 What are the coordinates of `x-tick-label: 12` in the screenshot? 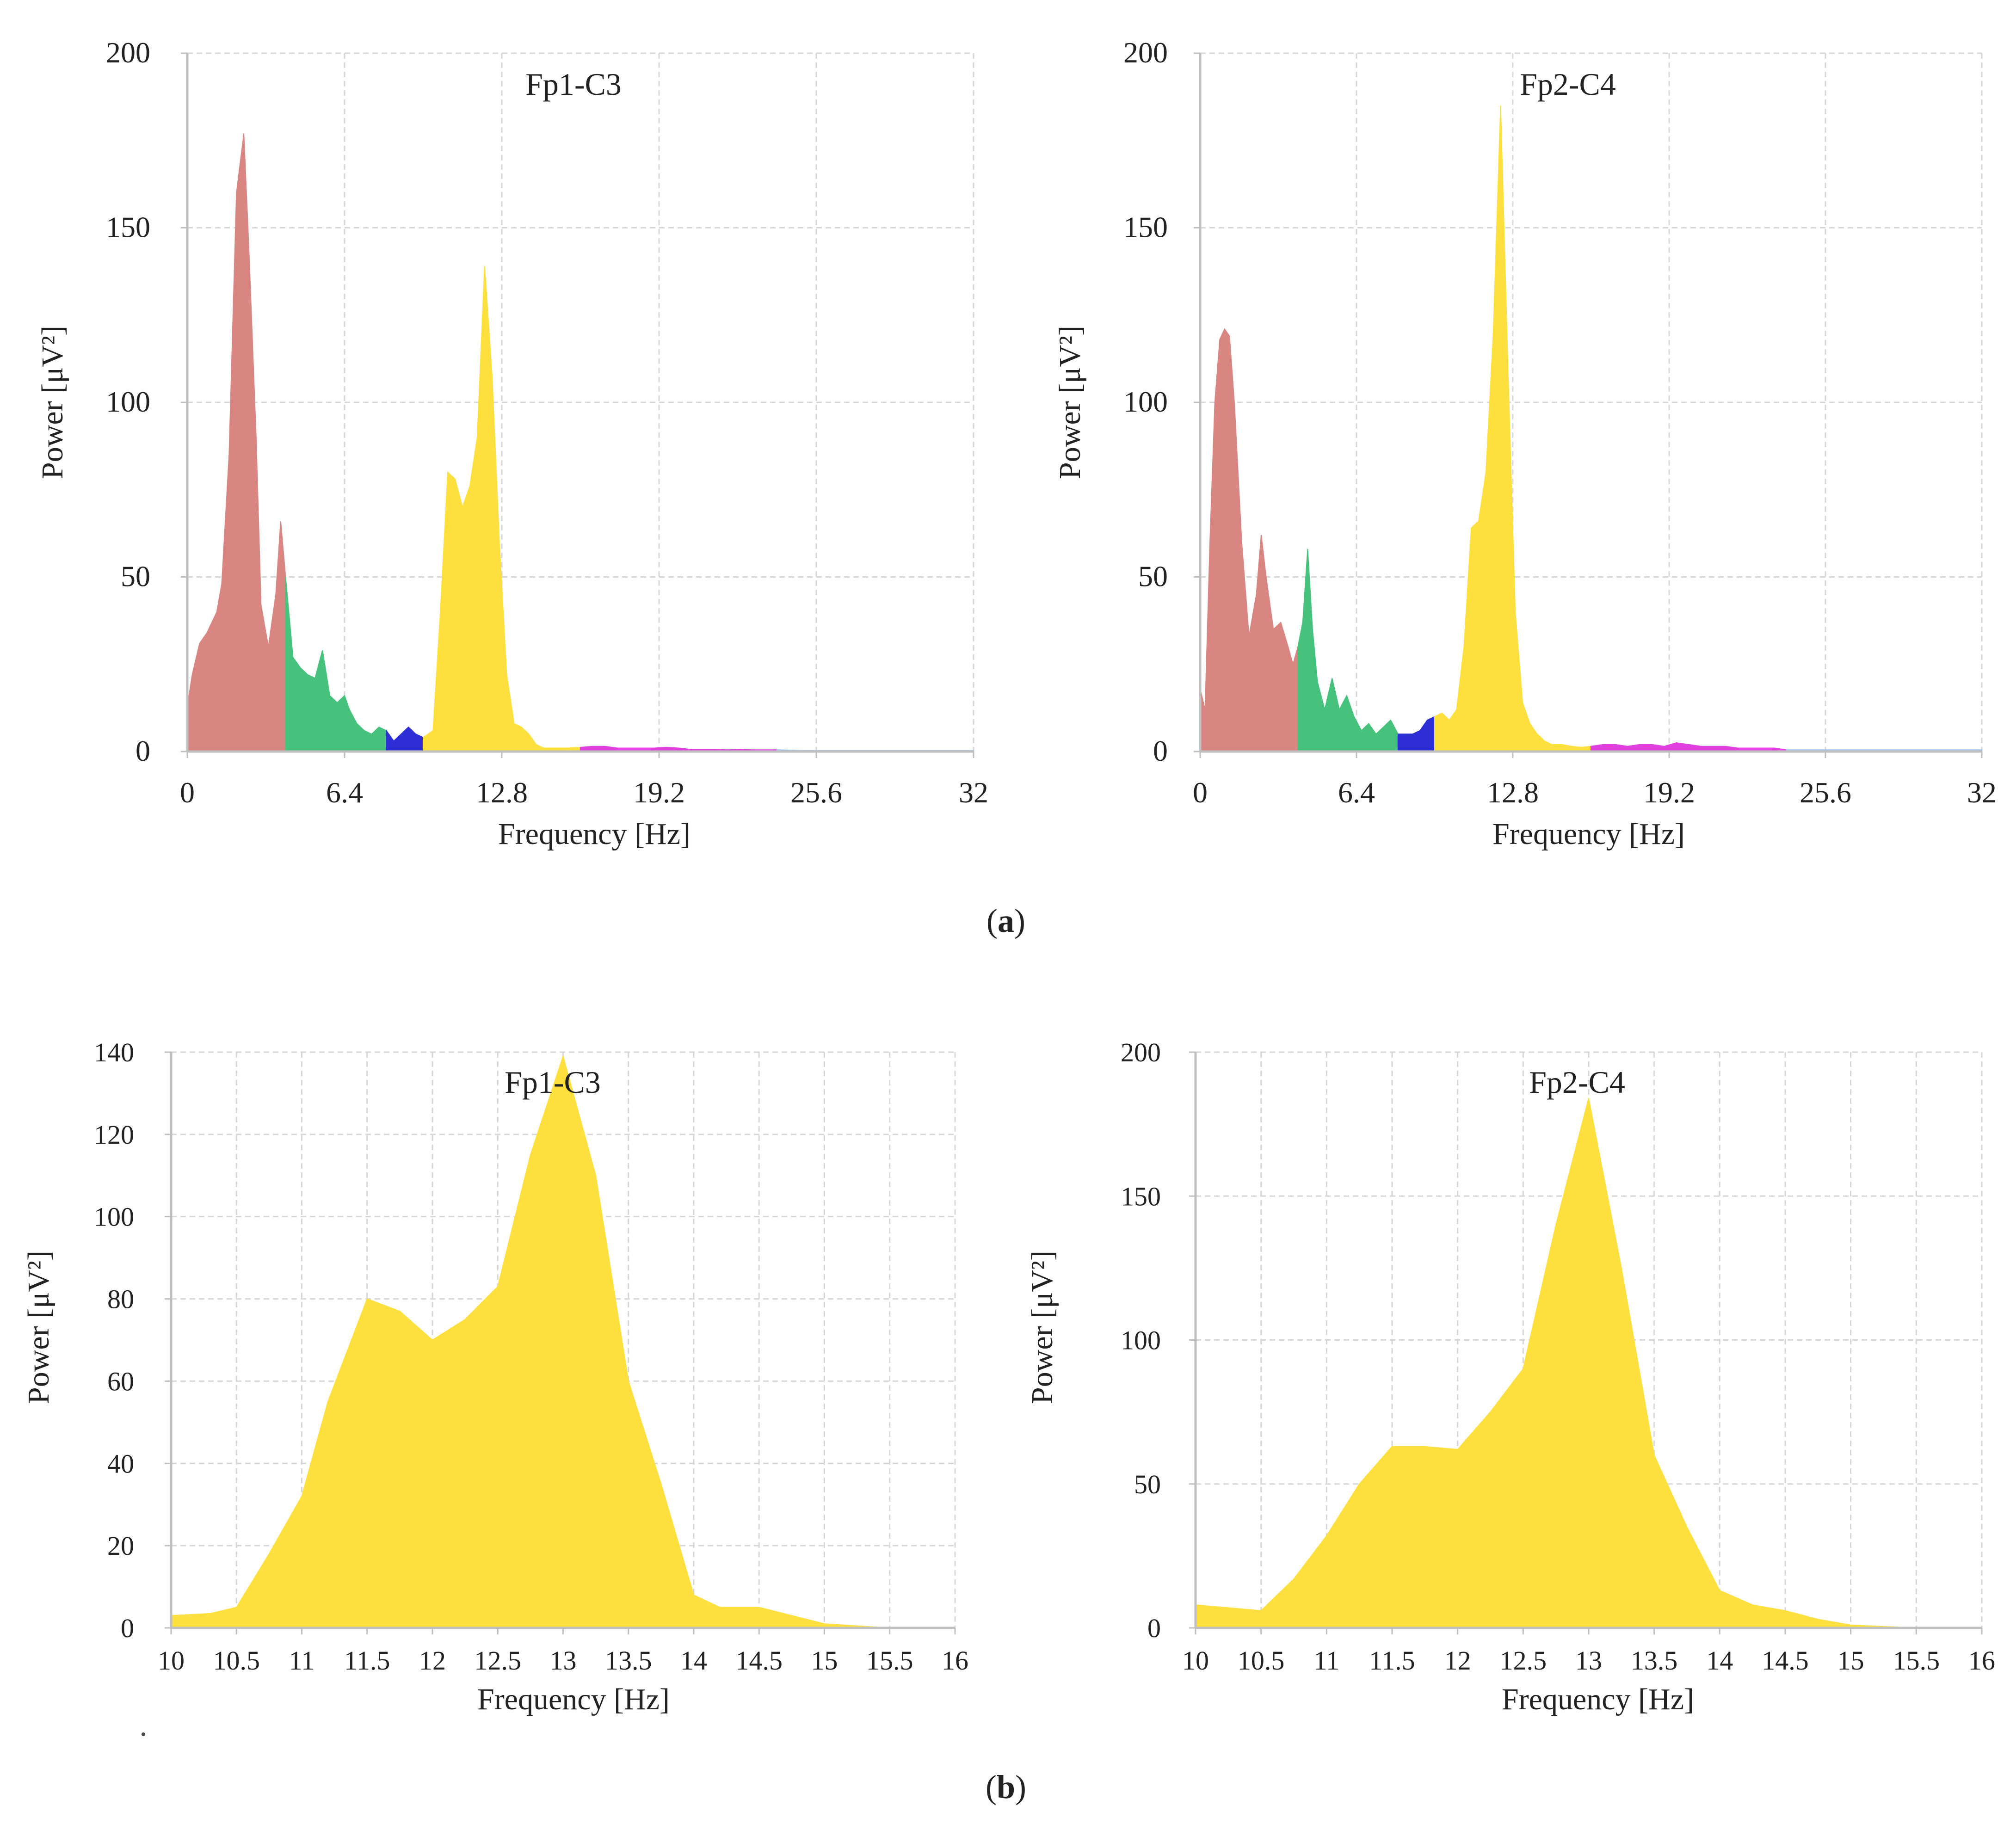 It's located at (1457, 1661).